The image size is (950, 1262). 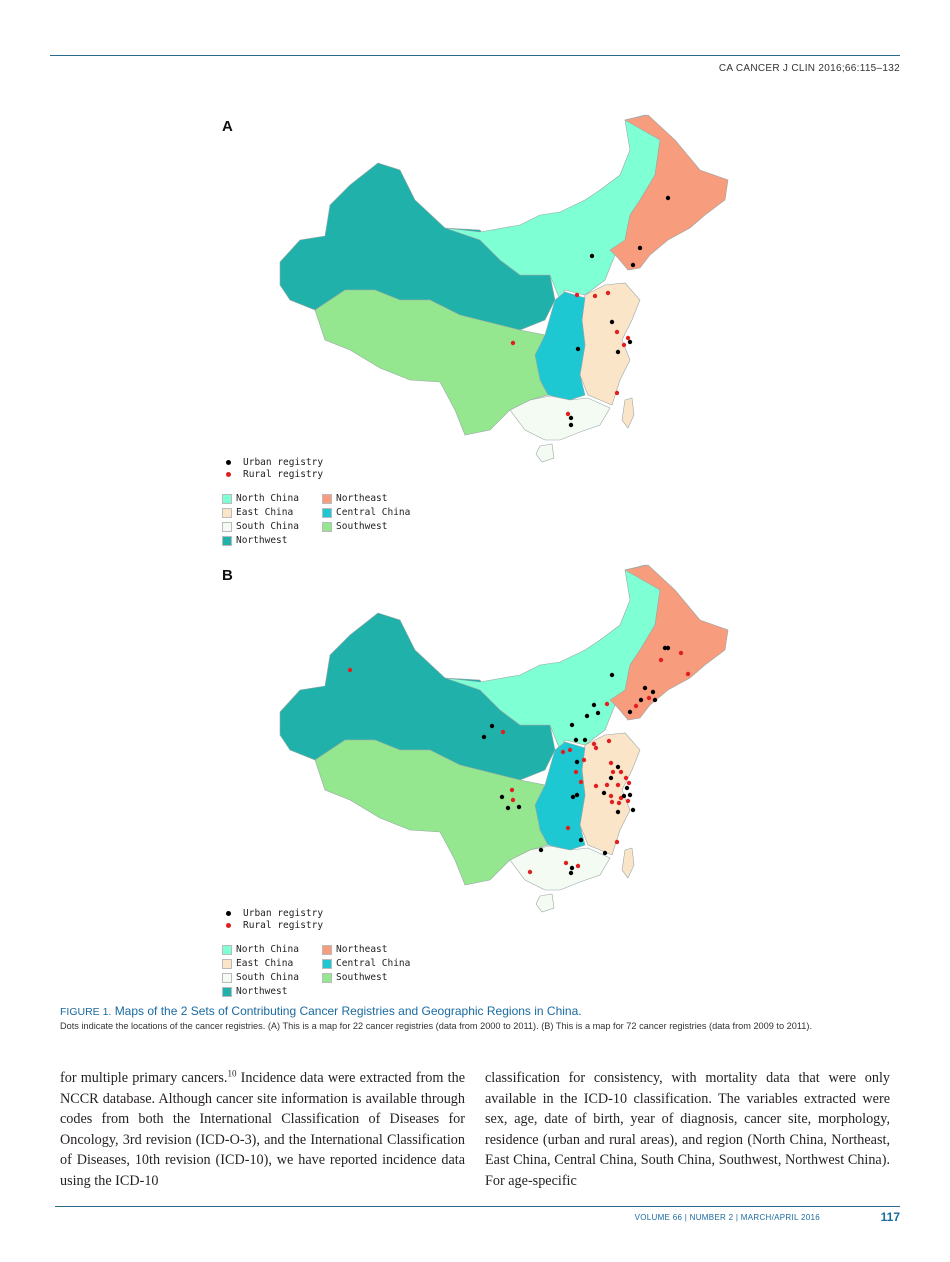 I want to click on legend-label: Southwest, so click(x=362, y=977).